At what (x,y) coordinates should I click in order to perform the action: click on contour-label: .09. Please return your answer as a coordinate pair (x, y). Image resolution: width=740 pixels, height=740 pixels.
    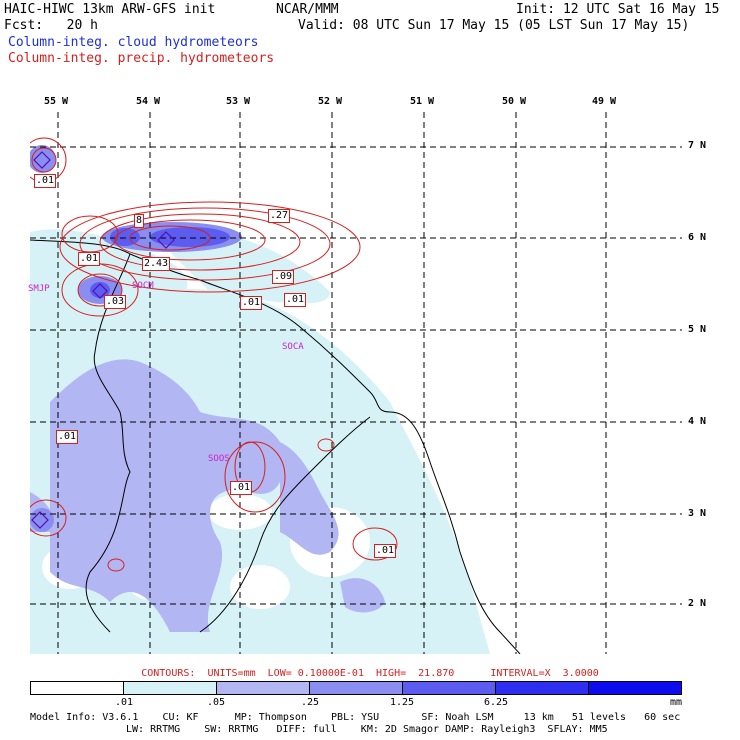
    Looking at the image, I should click on (283, 277).